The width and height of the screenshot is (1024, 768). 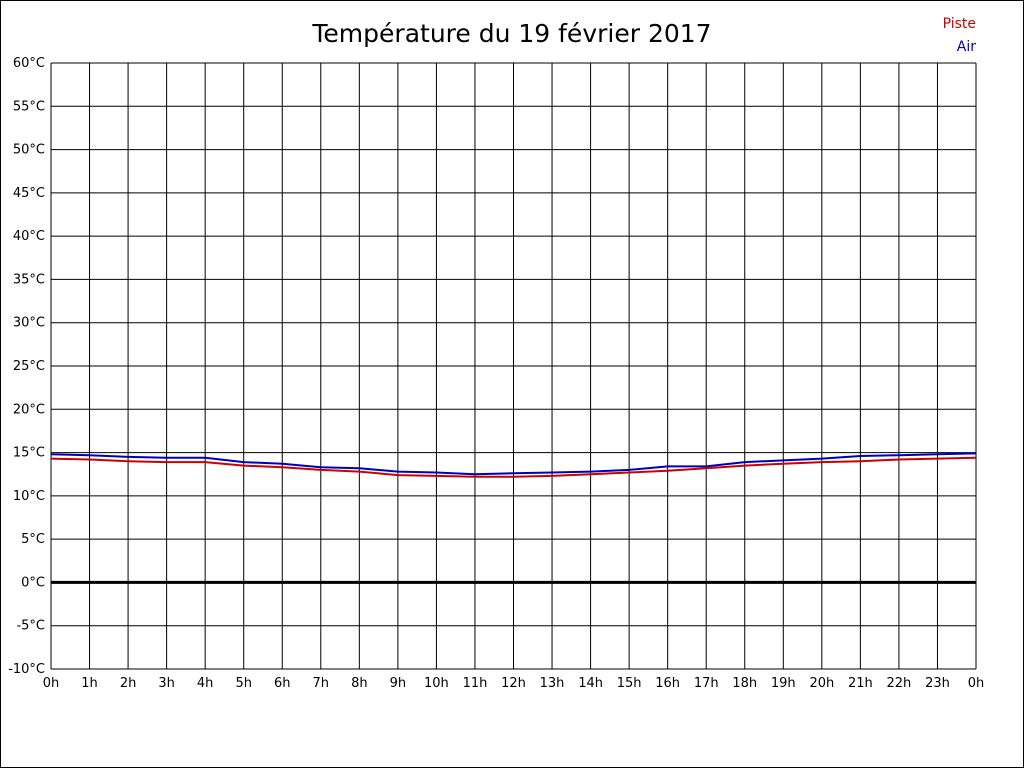 What do you see at coordinates (29, 236) in the screenshot?
I see `svg-text: 40°C` at bounding box center [29, 236].